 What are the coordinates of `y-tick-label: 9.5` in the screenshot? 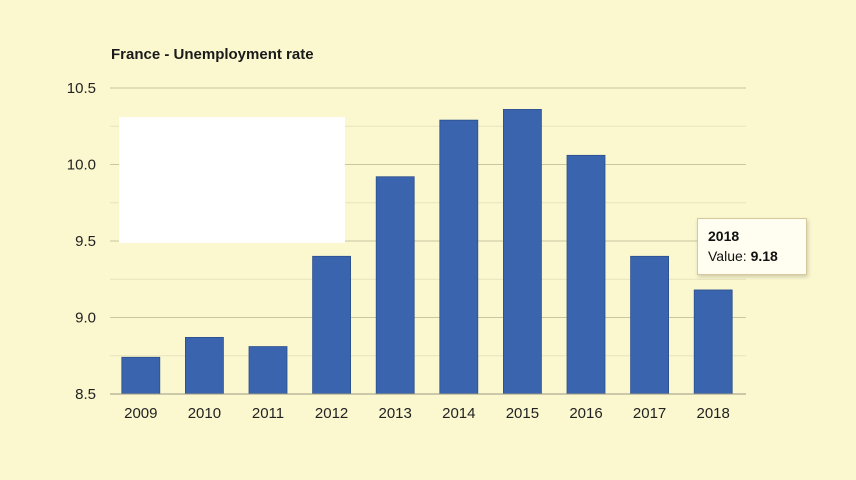 It's located at (85, 241).